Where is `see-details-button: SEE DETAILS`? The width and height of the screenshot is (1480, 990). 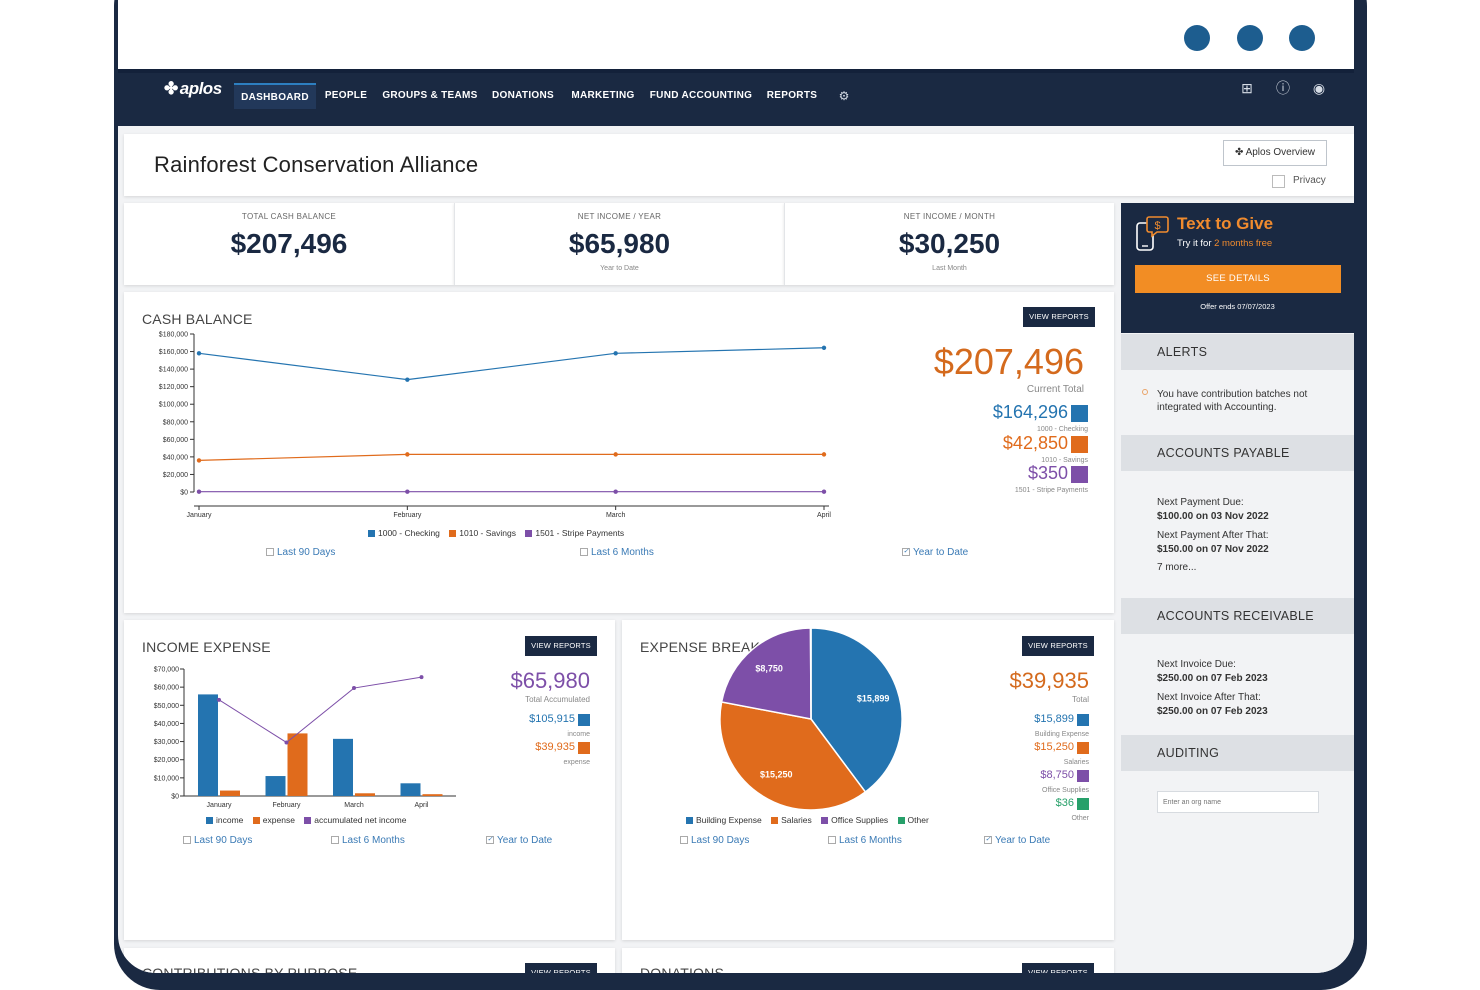 see-details-button: SEE DETAILS is located at coordinates (1238, 279).